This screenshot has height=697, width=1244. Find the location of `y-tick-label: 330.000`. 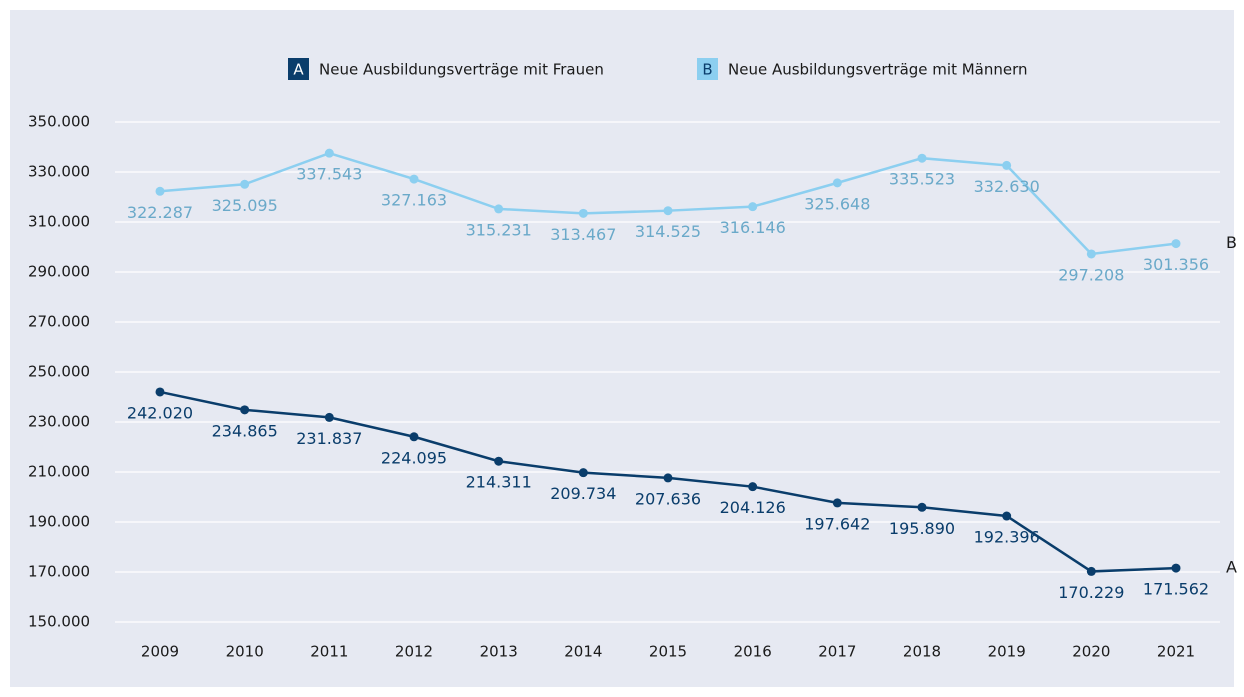

y-tick-label: 330.000 is located at coordinates (59, 172).